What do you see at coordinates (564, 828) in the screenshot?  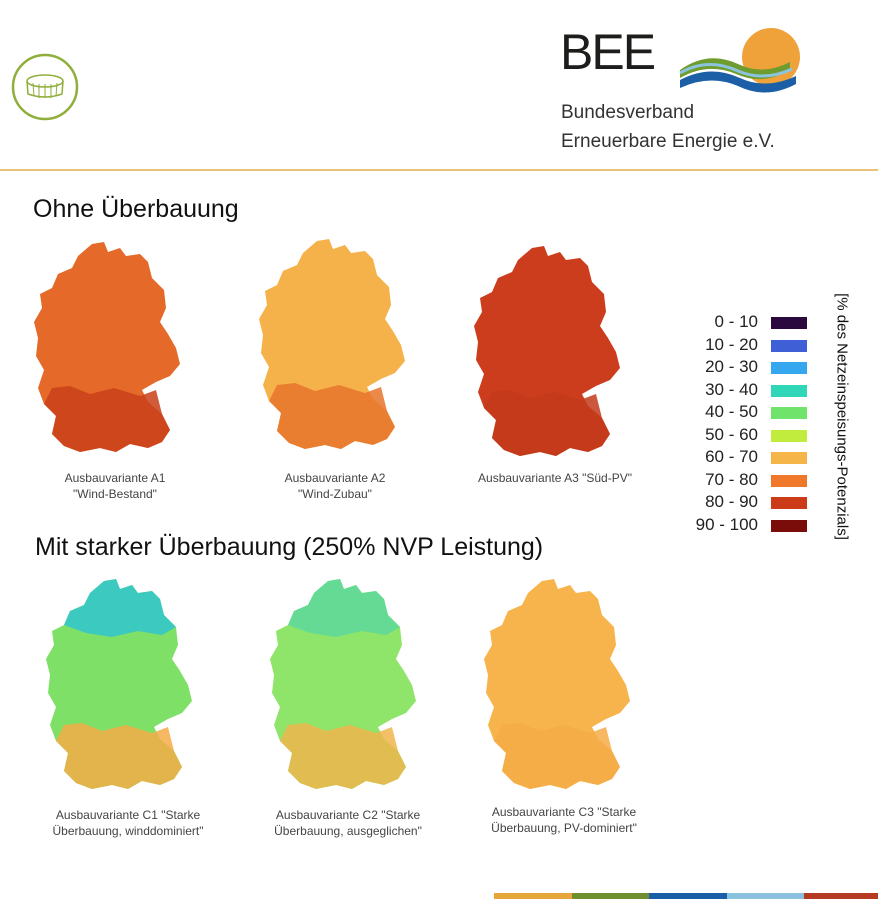 I see `caption-c3-line2: Überbauung, PV-dominiert"` at bounding box center [564, 828].